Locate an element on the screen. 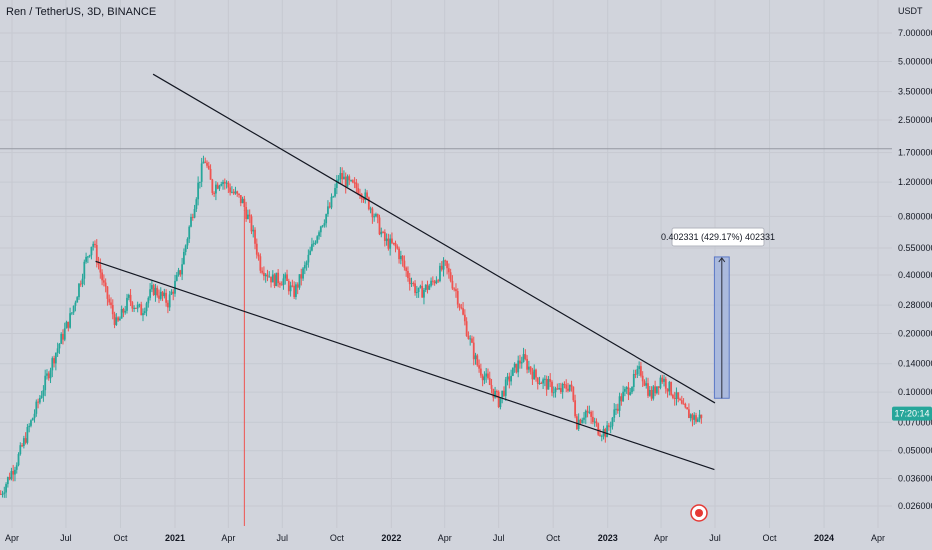  y-tick-label: 0.280000 is located at coordinates (915, 305).